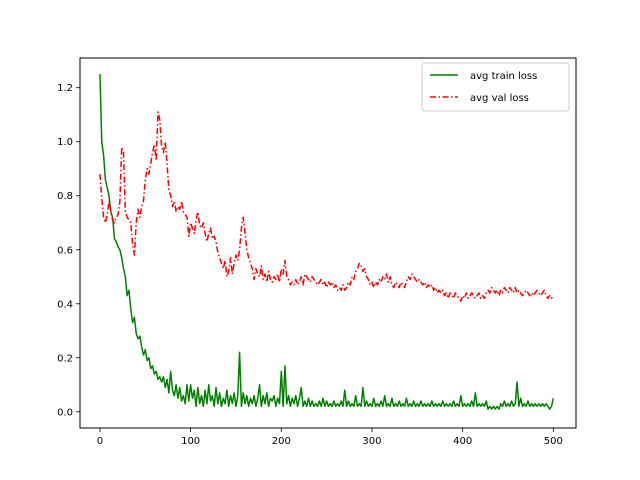  What do you see at coordinates (281, 441) in the screenshot?
I see `x-tick-label: 200` at bounding box center [281, 441].